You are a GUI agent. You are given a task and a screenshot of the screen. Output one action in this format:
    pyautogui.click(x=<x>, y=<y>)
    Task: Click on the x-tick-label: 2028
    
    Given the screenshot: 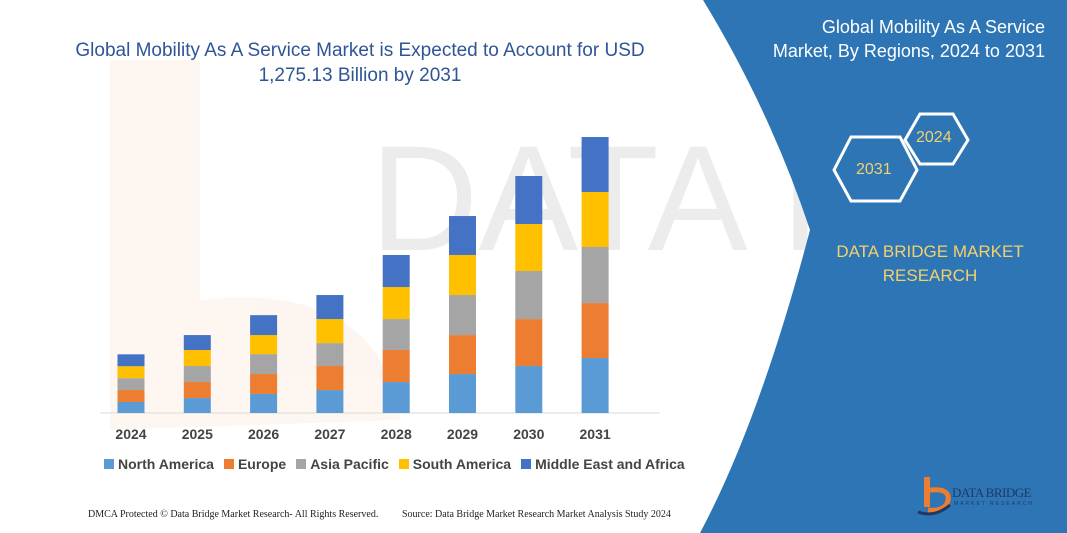 What is the action you would take?
    pyautogui.click(x=396, y=434)
    